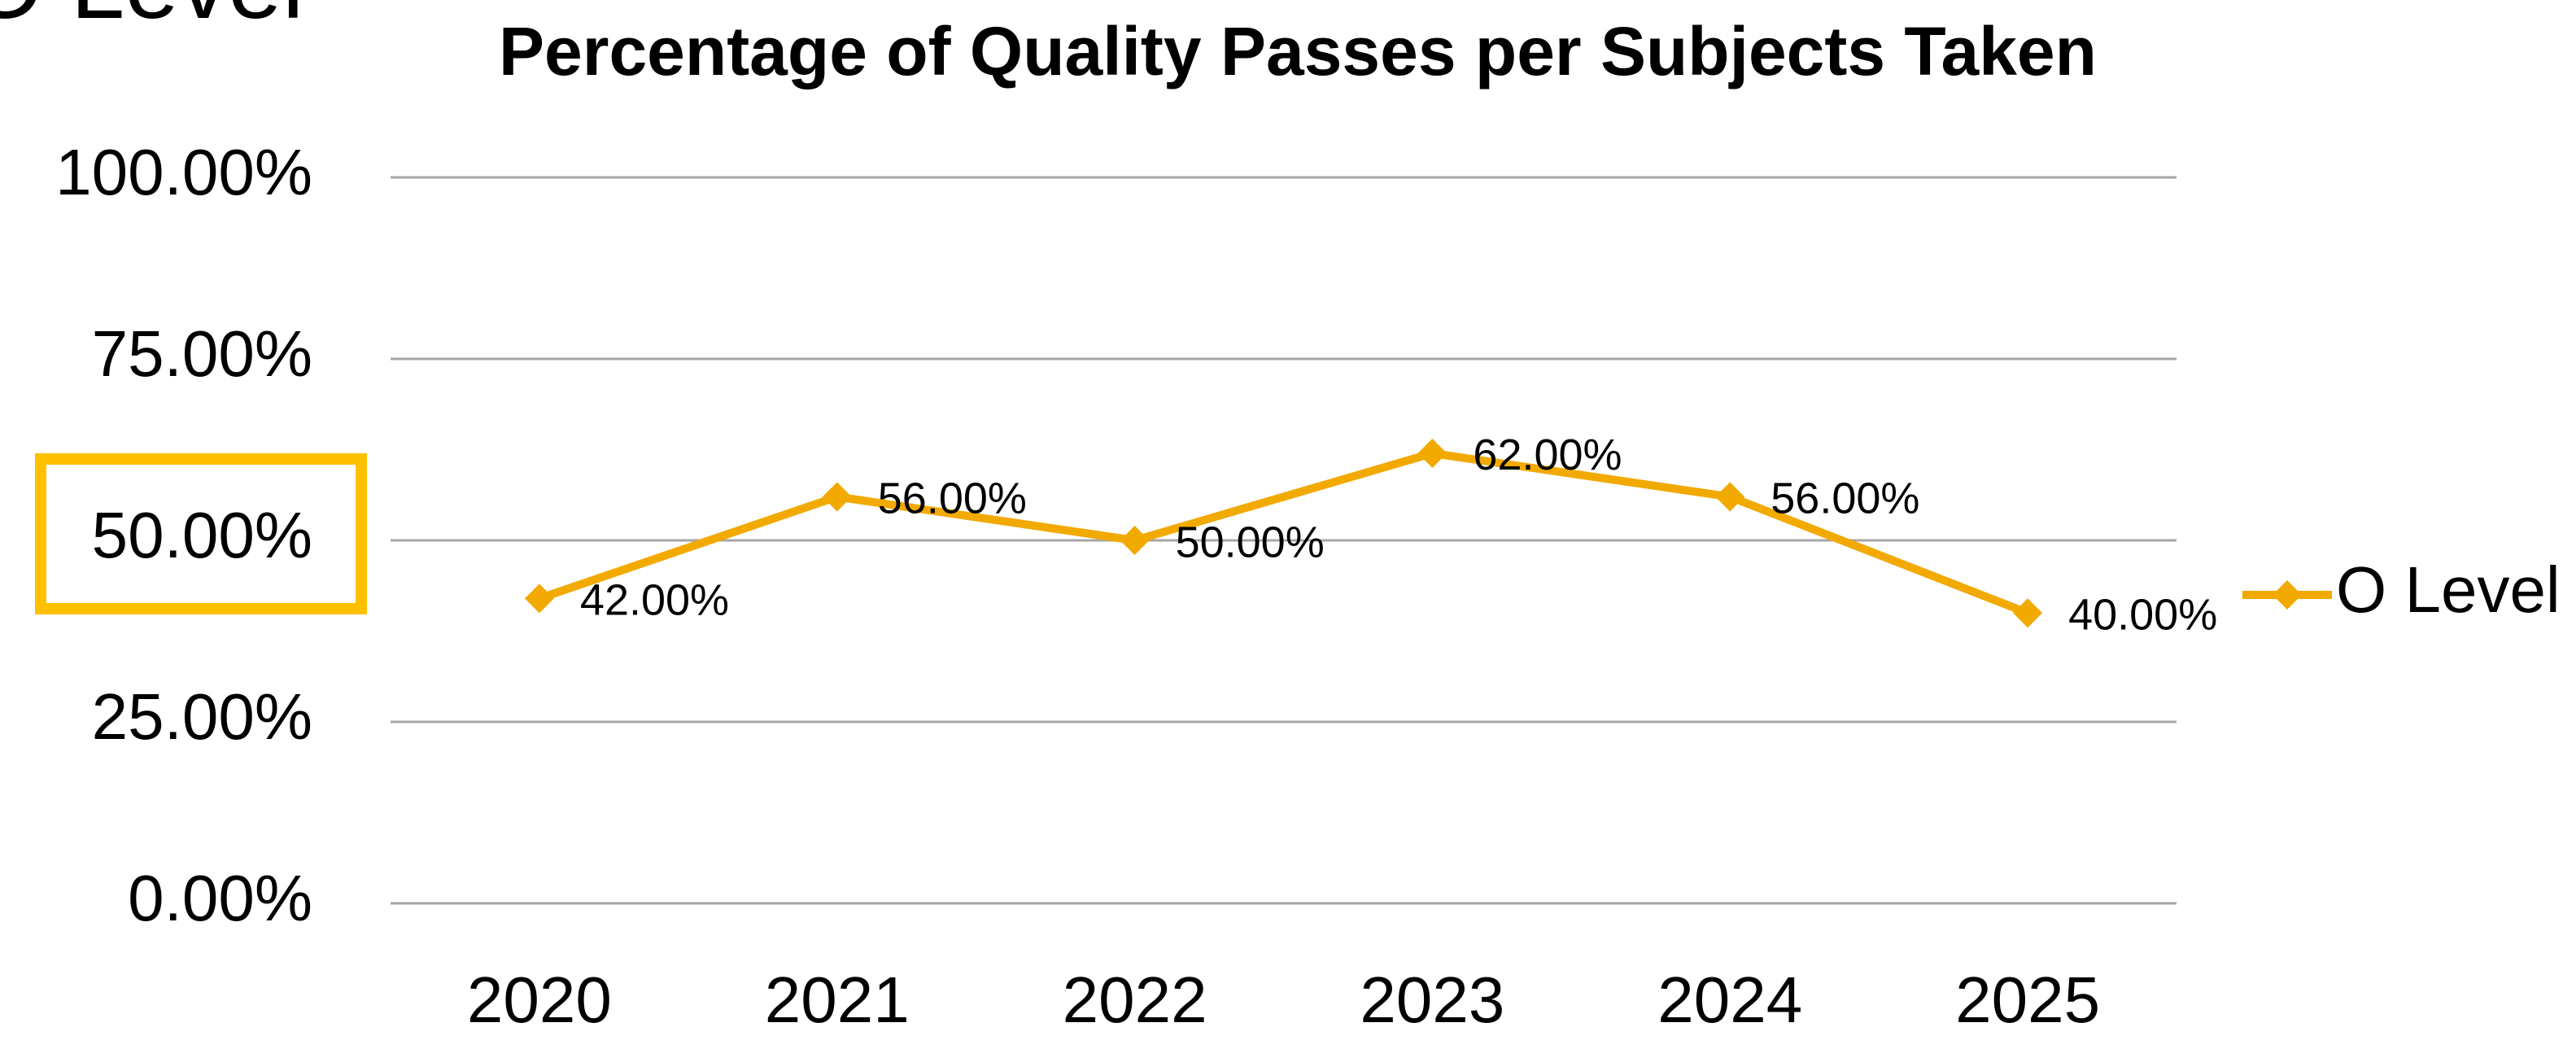 Image resolution: width=2576 pixels, height=1049 pixels. Describe the element at coordinates (837, 1000) in the screenshot. I see `x-tick-label: 2021` at that location.